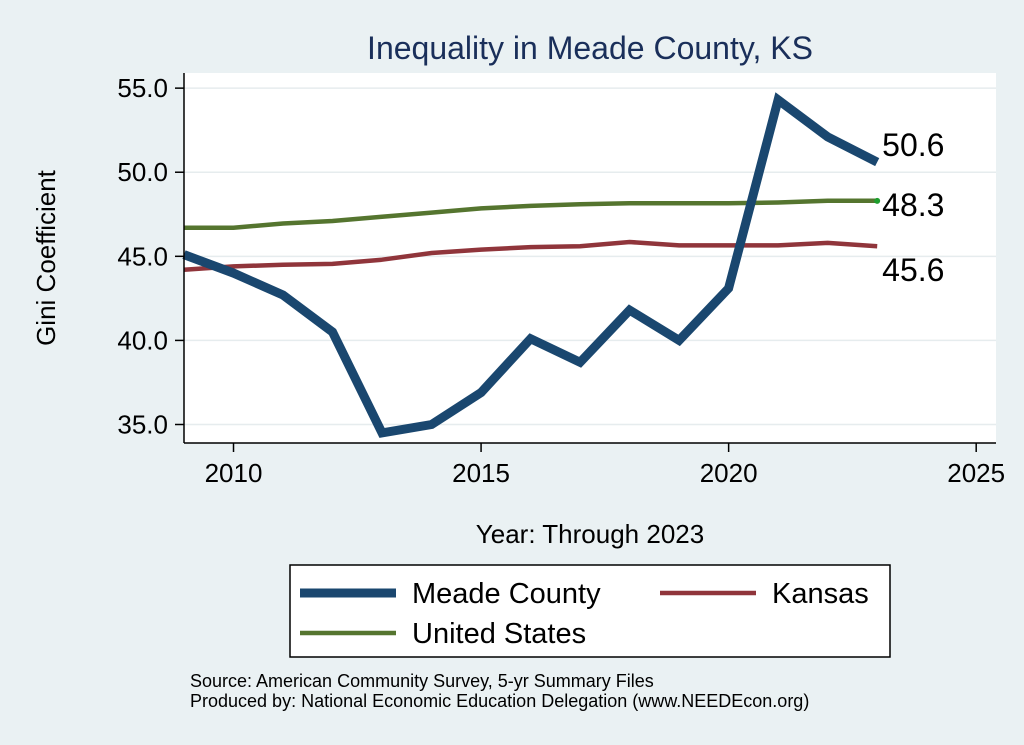 The height and width of the screenshot is (745, 1024). I want to click on chart-title: Inequality in Meade County, KS, so click(590, 48).